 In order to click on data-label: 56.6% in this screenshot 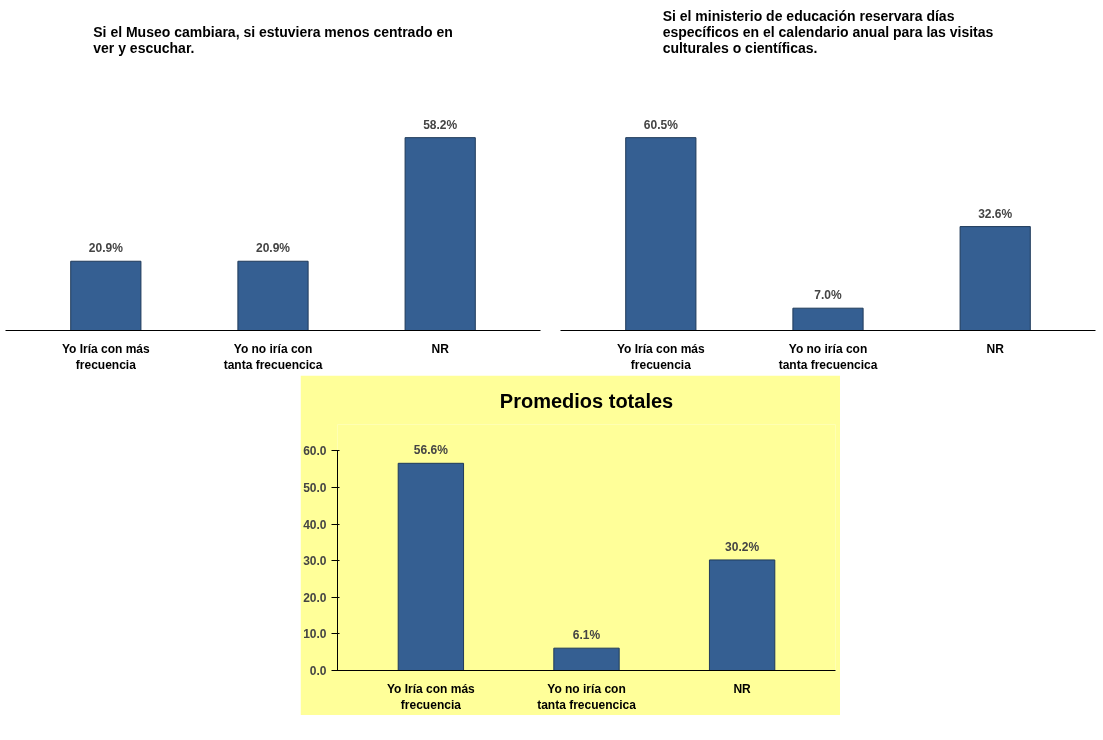, I will do `click(431, 450)`.